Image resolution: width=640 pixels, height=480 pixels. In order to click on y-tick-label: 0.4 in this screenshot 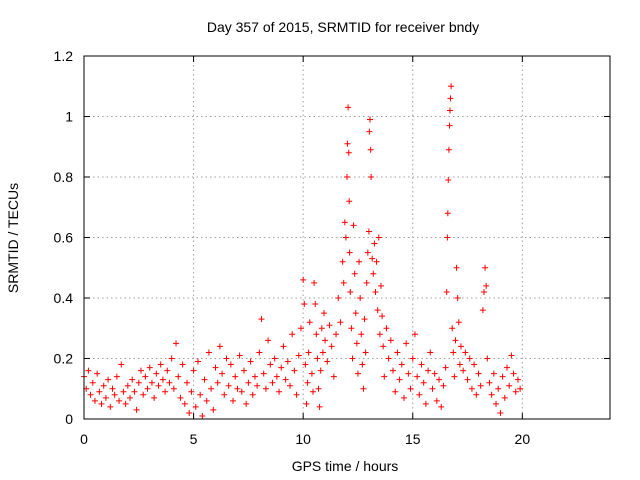, I will do `click(64, 298)`.